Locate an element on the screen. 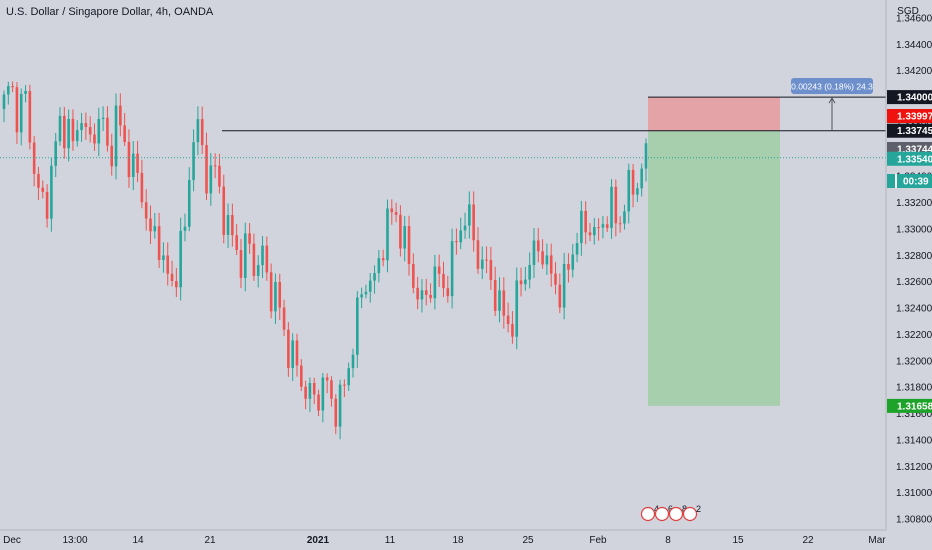 The image size is (932, 550). y-tick-label: 1.31600 is located at coordinates (914, 414).